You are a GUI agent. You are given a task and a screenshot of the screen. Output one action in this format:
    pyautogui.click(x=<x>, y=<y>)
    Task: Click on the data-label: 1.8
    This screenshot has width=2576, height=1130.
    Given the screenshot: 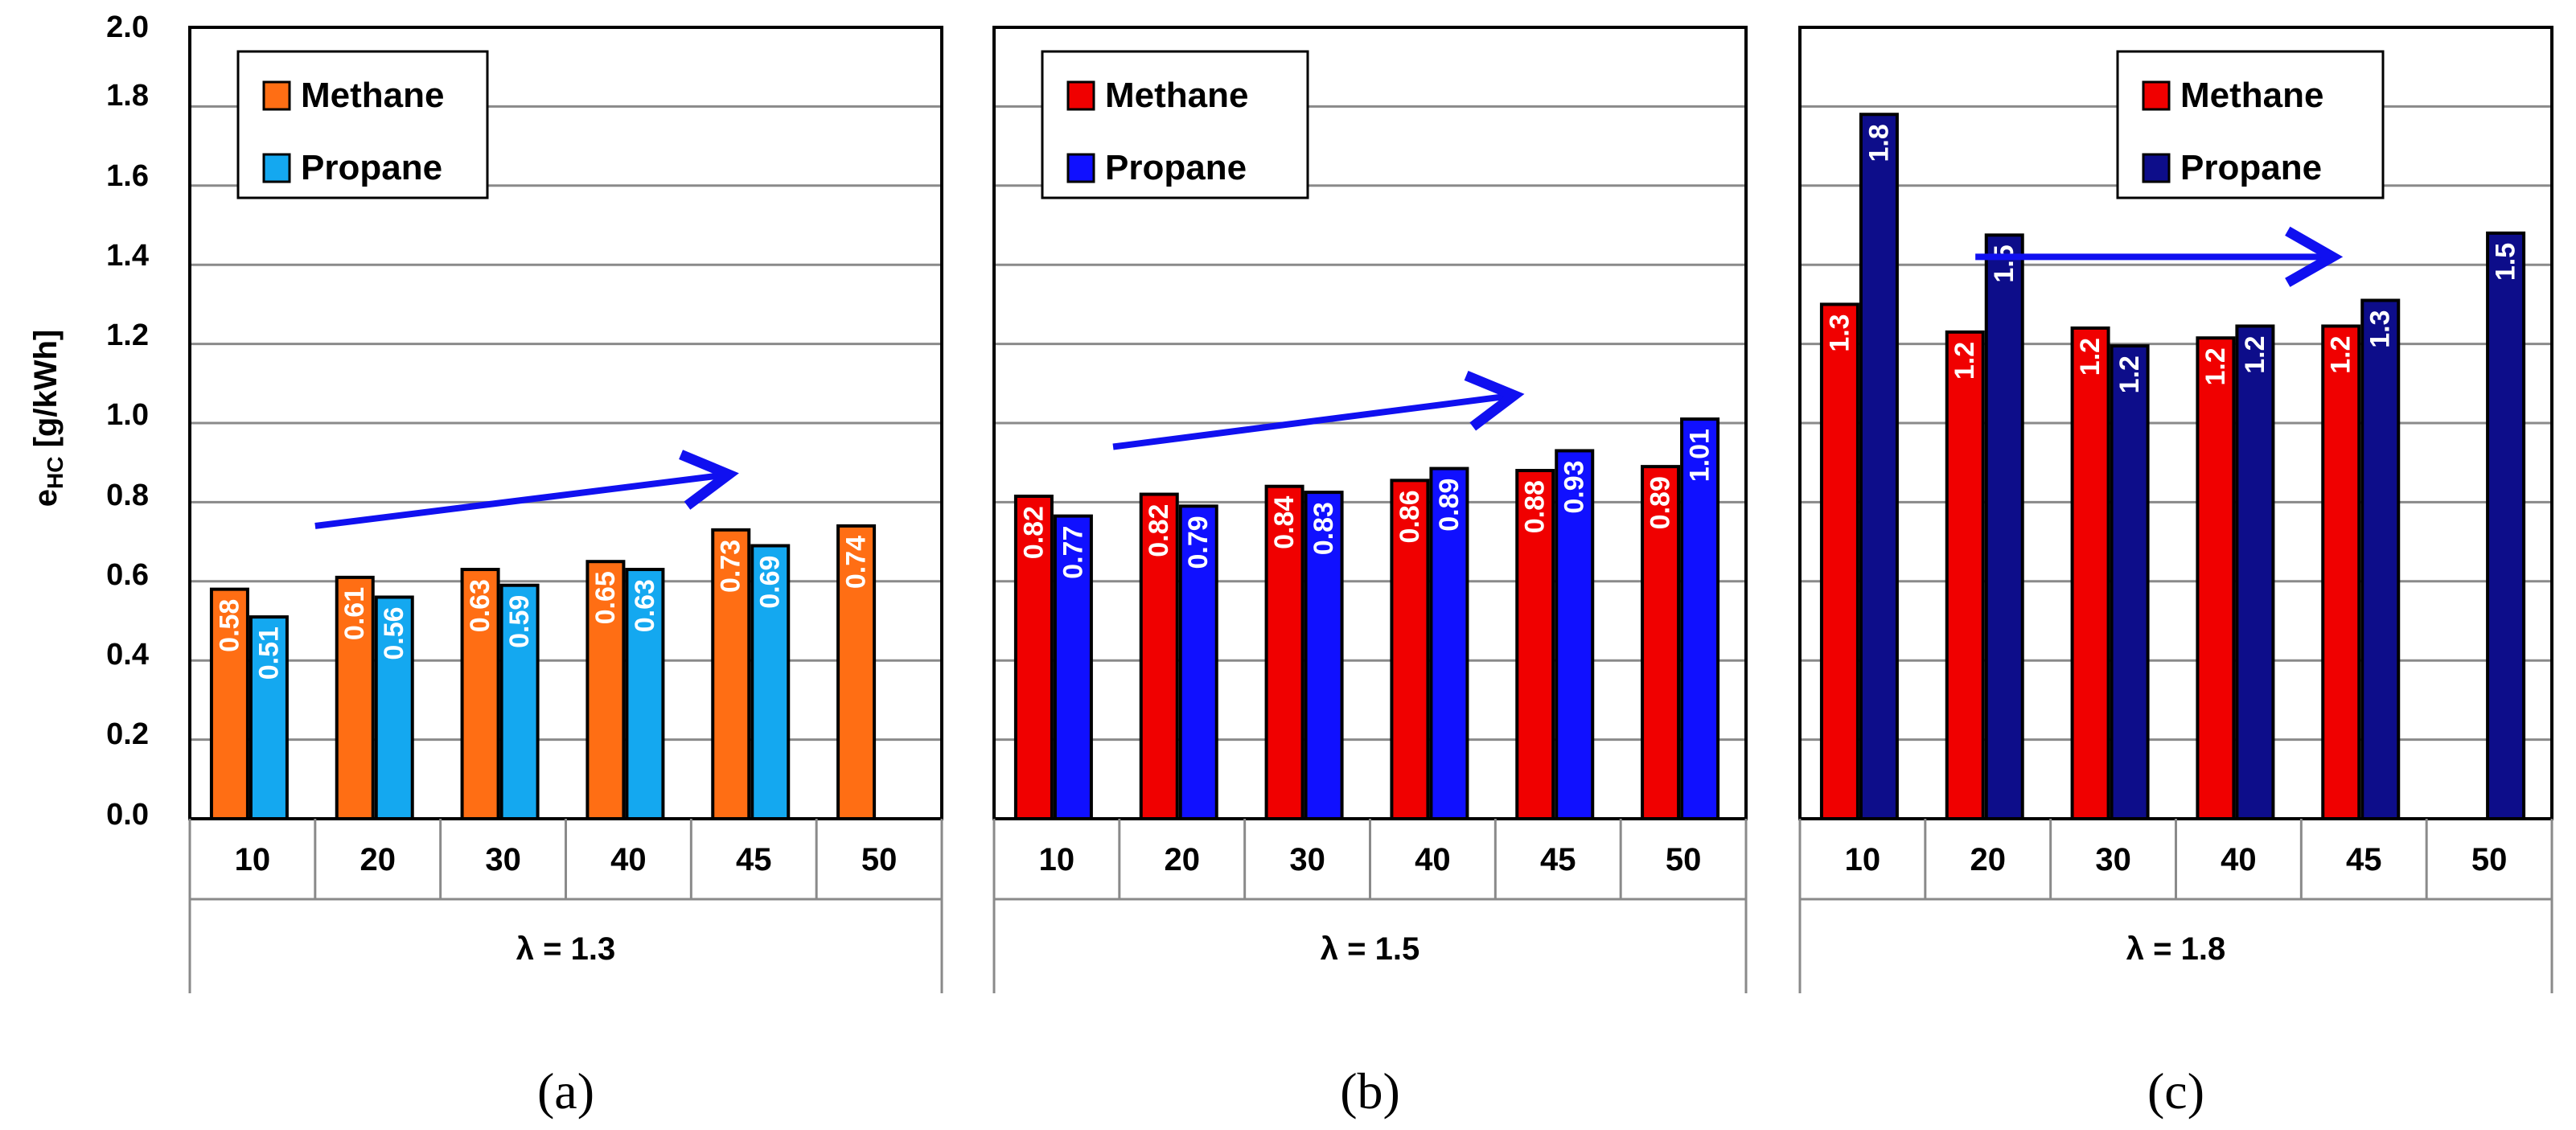 What is the action you would take?
    pyautogui.click(x=1878, y=143)
    